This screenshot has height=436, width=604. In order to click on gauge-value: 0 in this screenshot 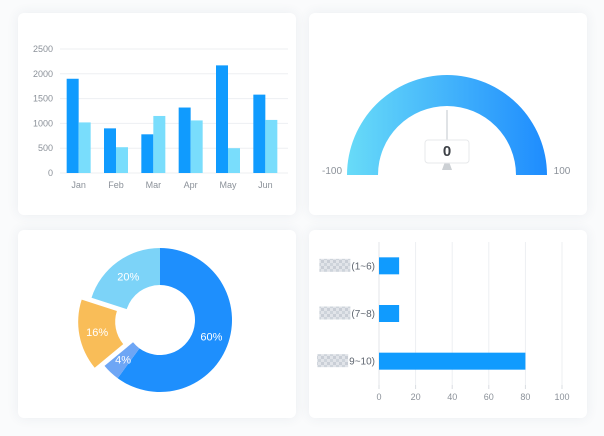, I will do `click(447, 151)`.